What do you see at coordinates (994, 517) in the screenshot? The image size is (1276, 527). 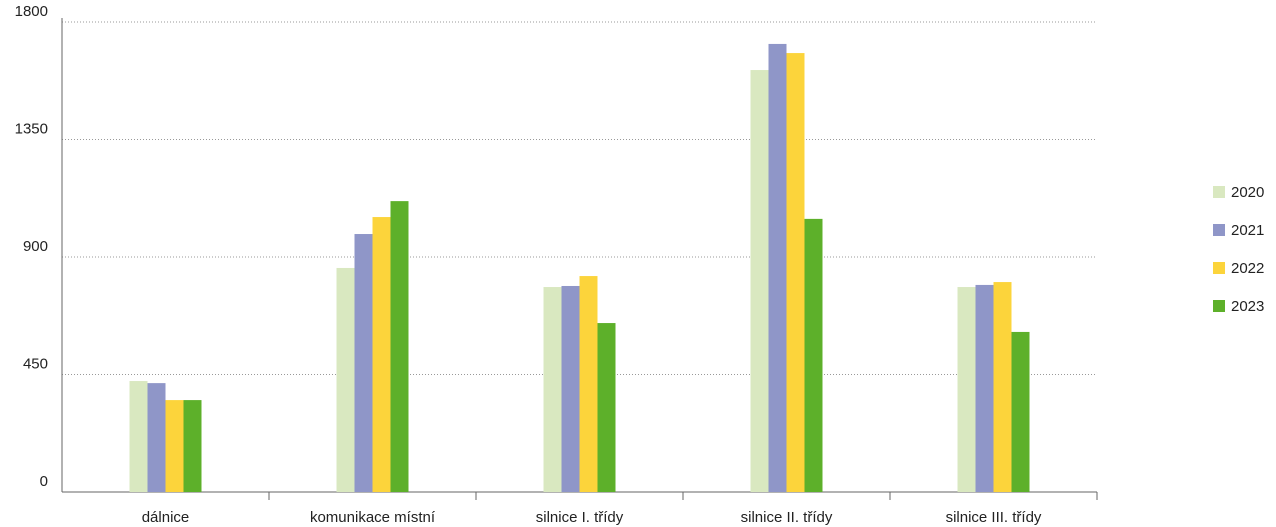 I see `x-tick-label: silnice III. třídy` at bounding box center [994, 517].